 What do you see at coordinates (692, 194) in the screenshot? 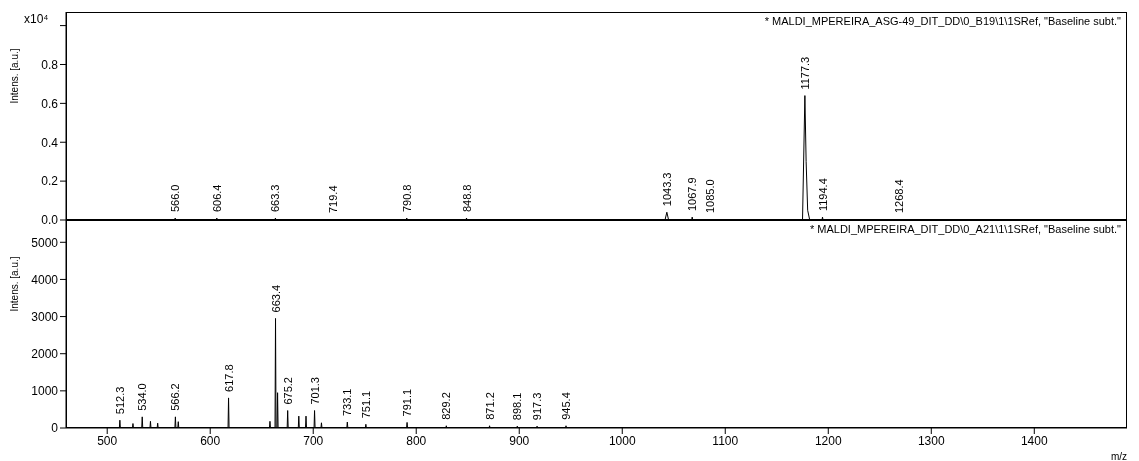
I see `annotation: 1067.9` at bounding box center [692, 194].